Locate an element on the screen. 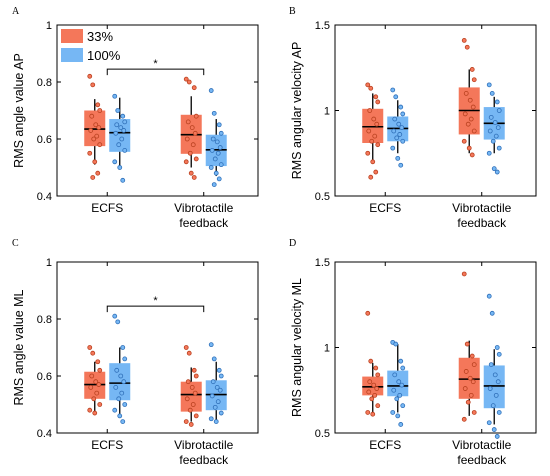  panel-letter: B is located at coordinates (292, 11).